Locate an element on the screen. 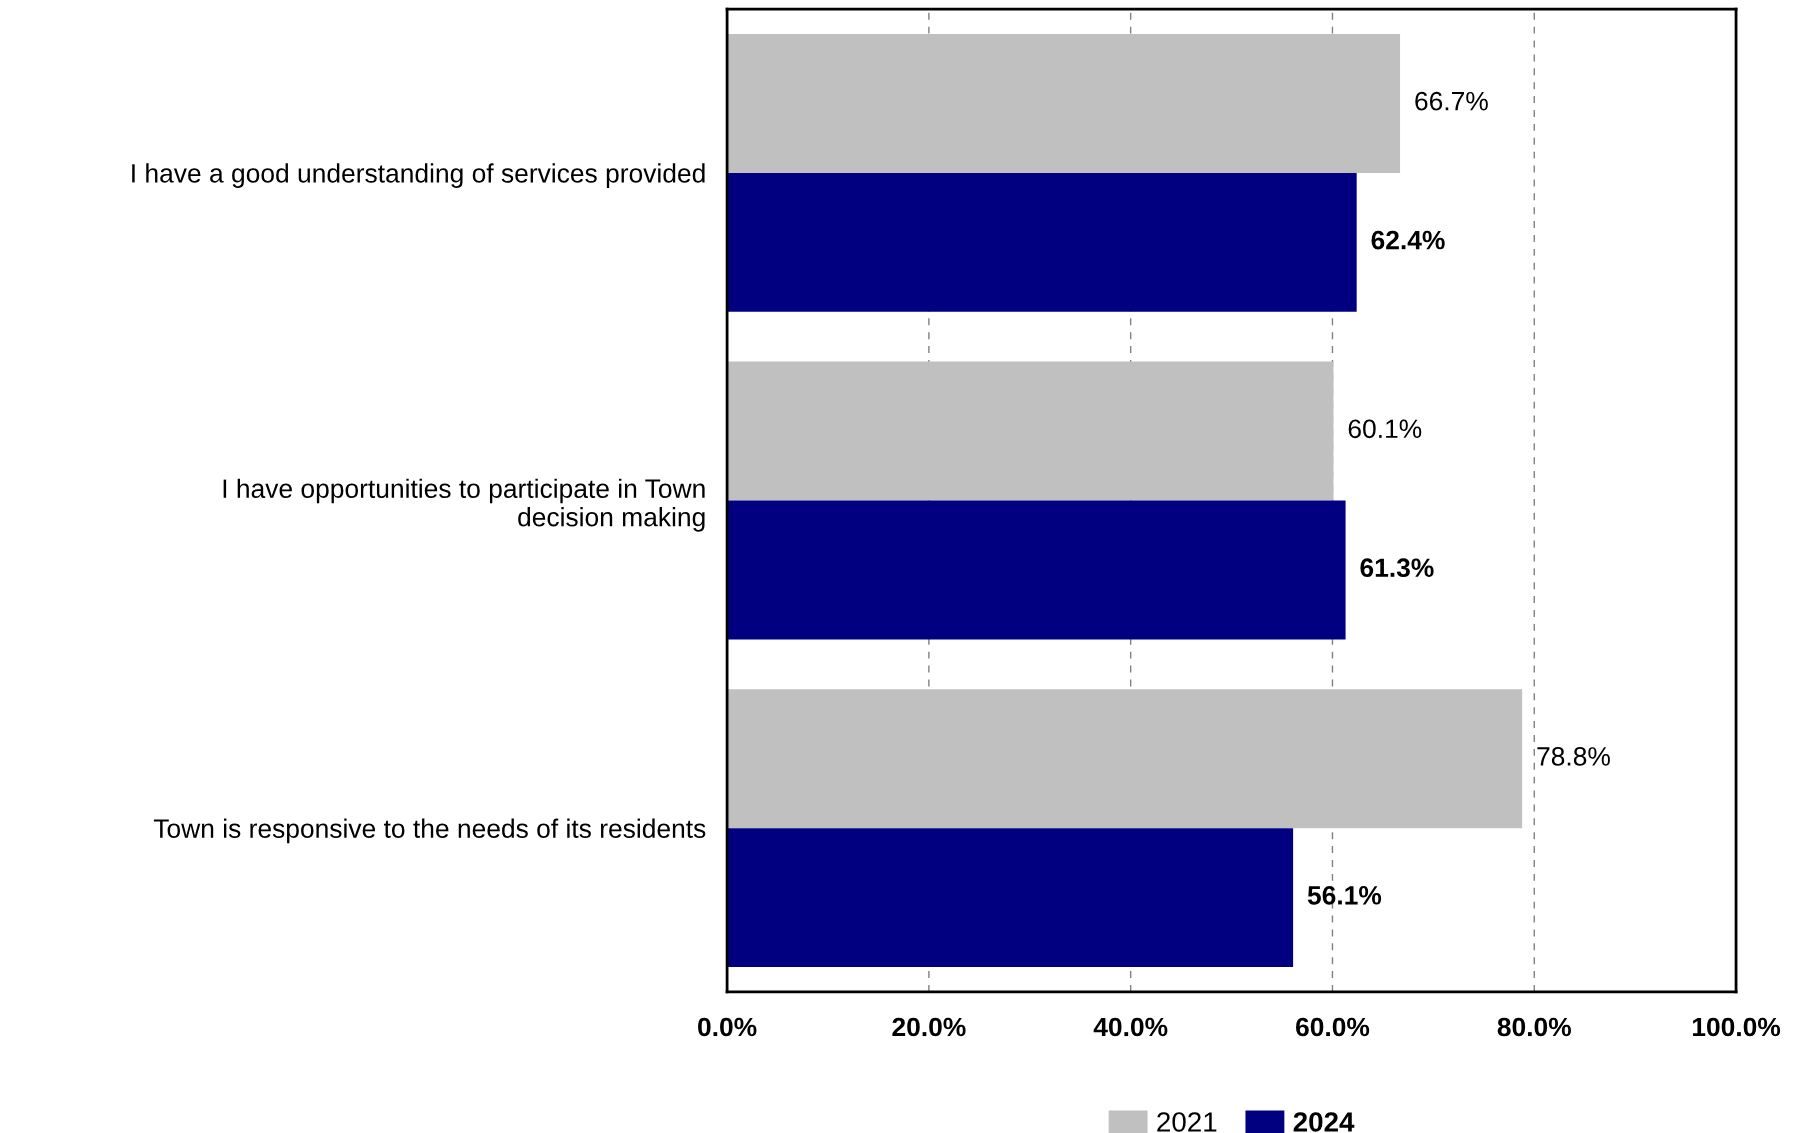  x-tick-label: 60.0% is located at coordinates (1333, 1027).